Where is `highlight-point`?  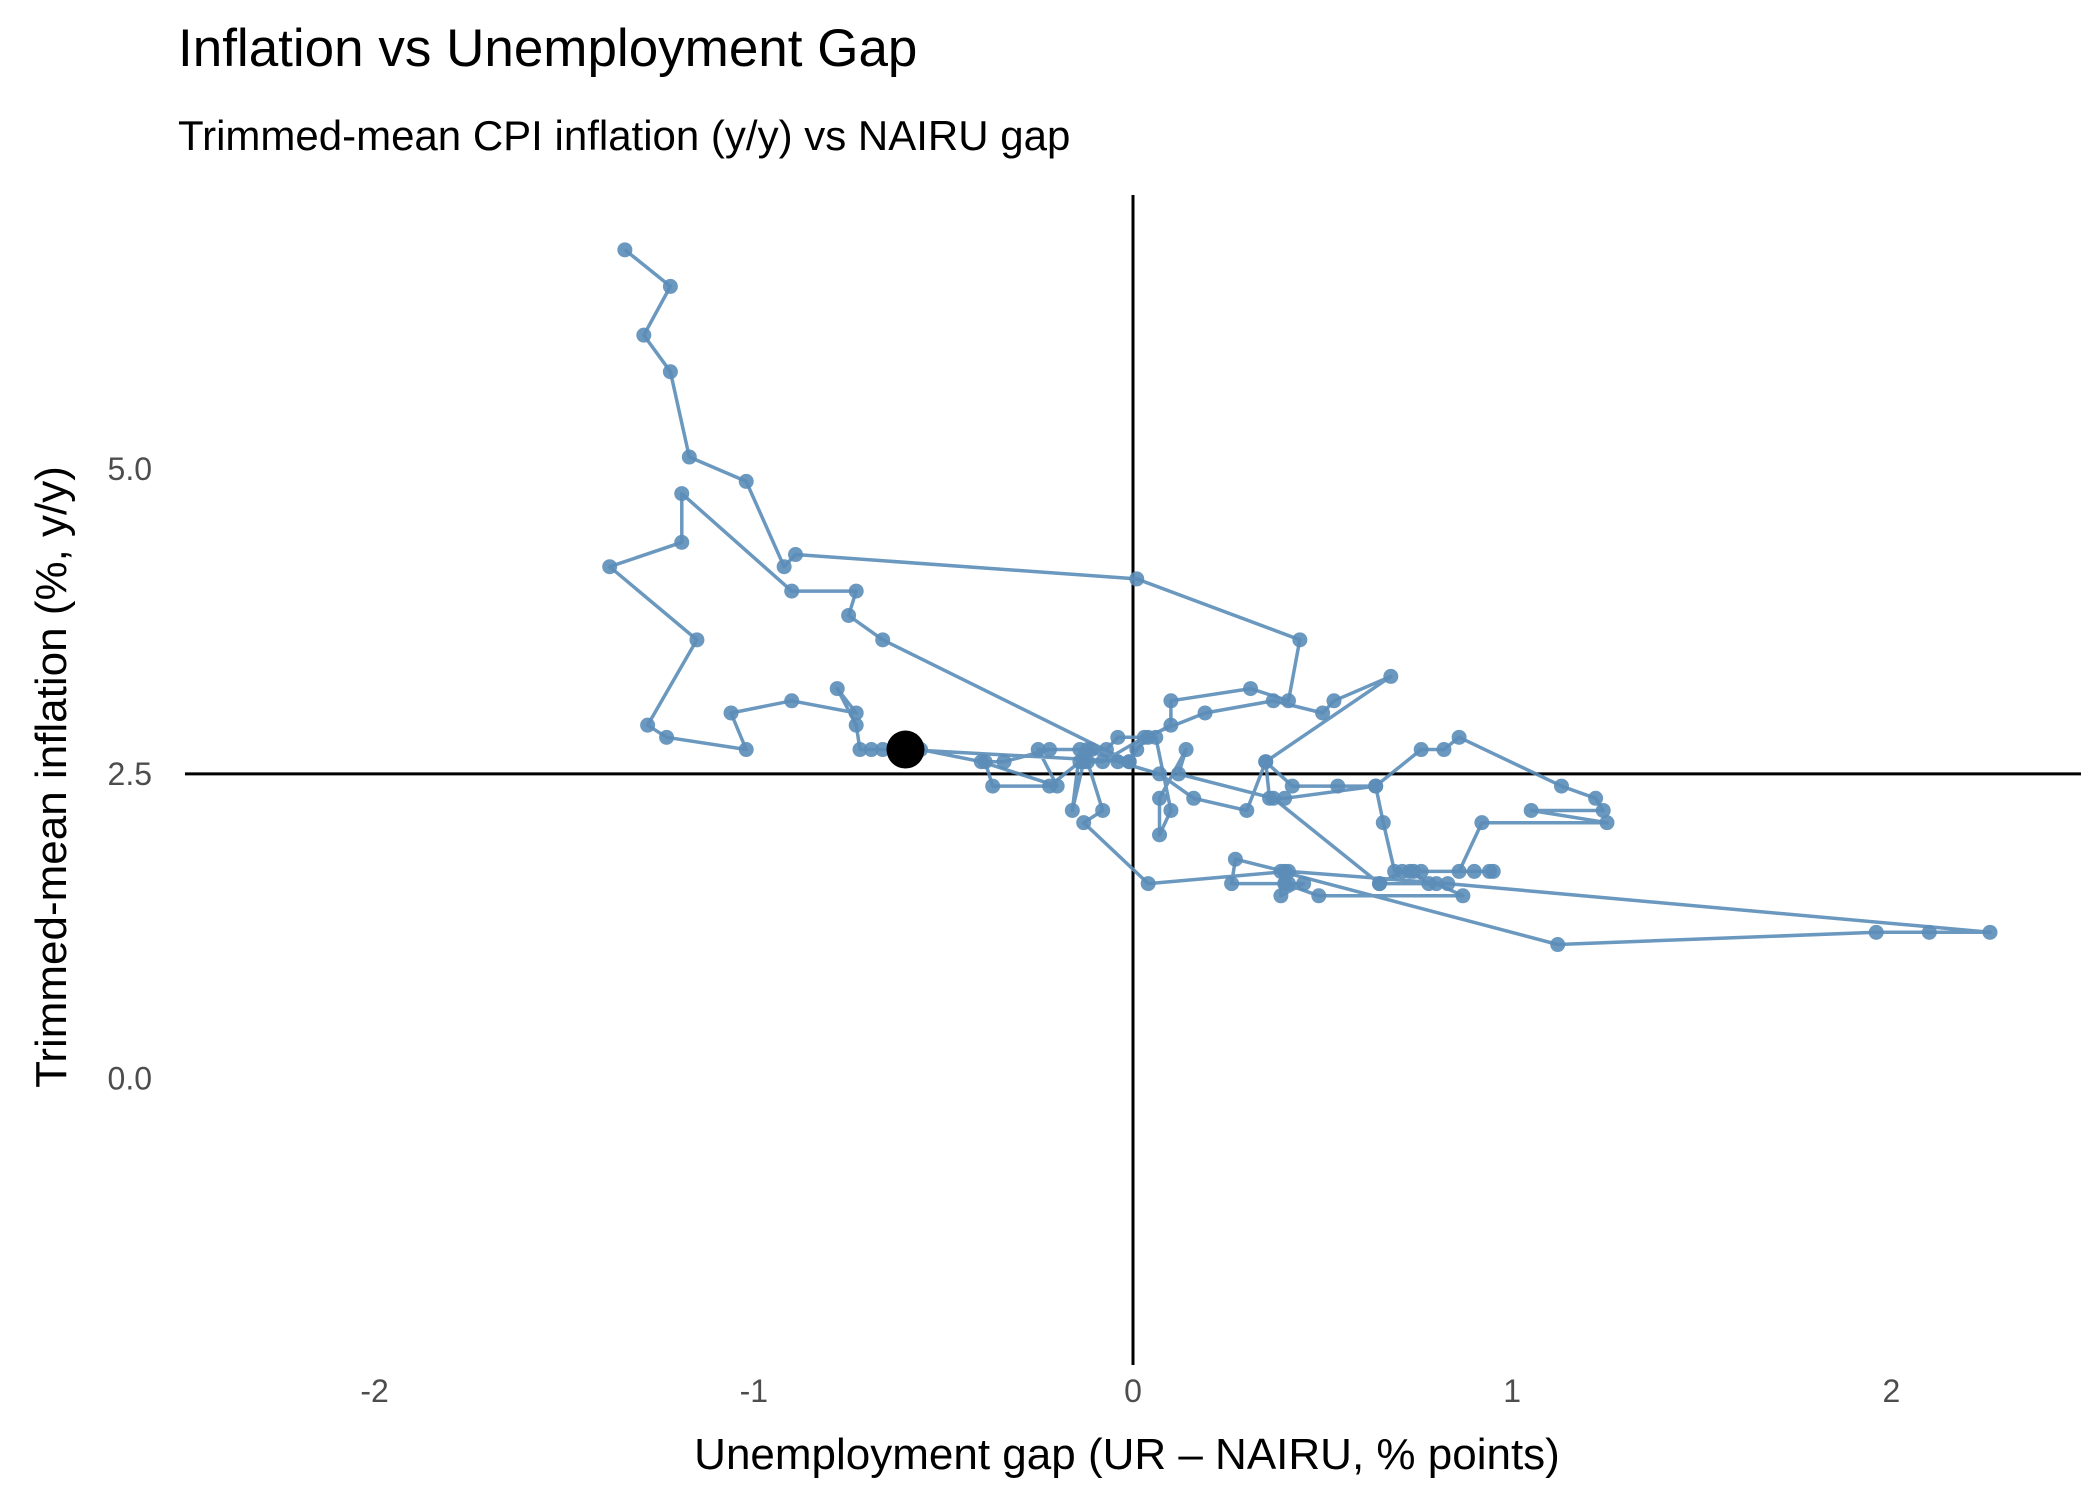 highlight-point is located at coordinates (905, 749).